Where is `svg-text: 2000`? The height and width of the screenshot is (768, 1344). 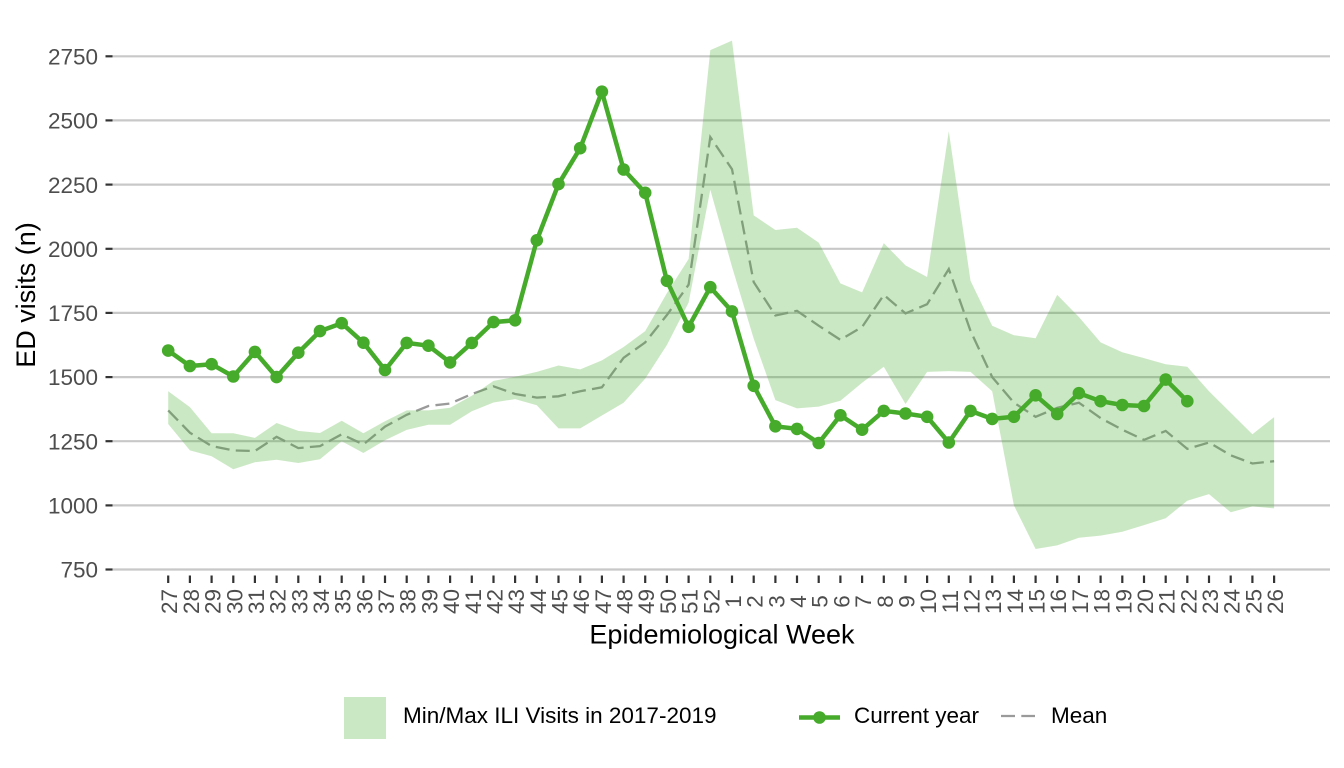
svg-text: 2000 is located at coordinates (73, 249).